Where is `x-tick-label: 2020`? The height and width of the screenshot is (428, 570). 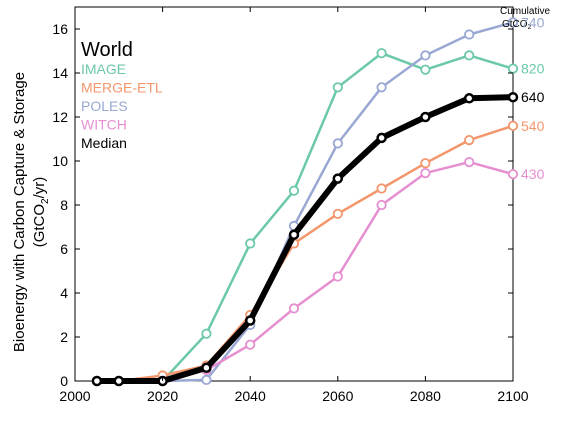 x-tick-label: 2020 is located at coordinates (162, 396).